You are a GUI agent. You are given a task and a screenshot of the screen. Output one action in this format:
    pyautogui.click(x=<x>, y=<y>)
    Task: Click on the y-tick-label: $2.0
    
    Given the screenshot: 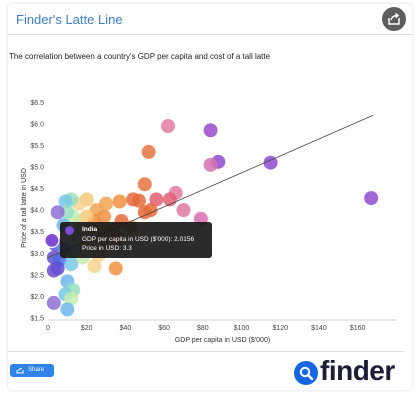 What is the action you would take?
    pyautogui.click(x=37, y=297)
    